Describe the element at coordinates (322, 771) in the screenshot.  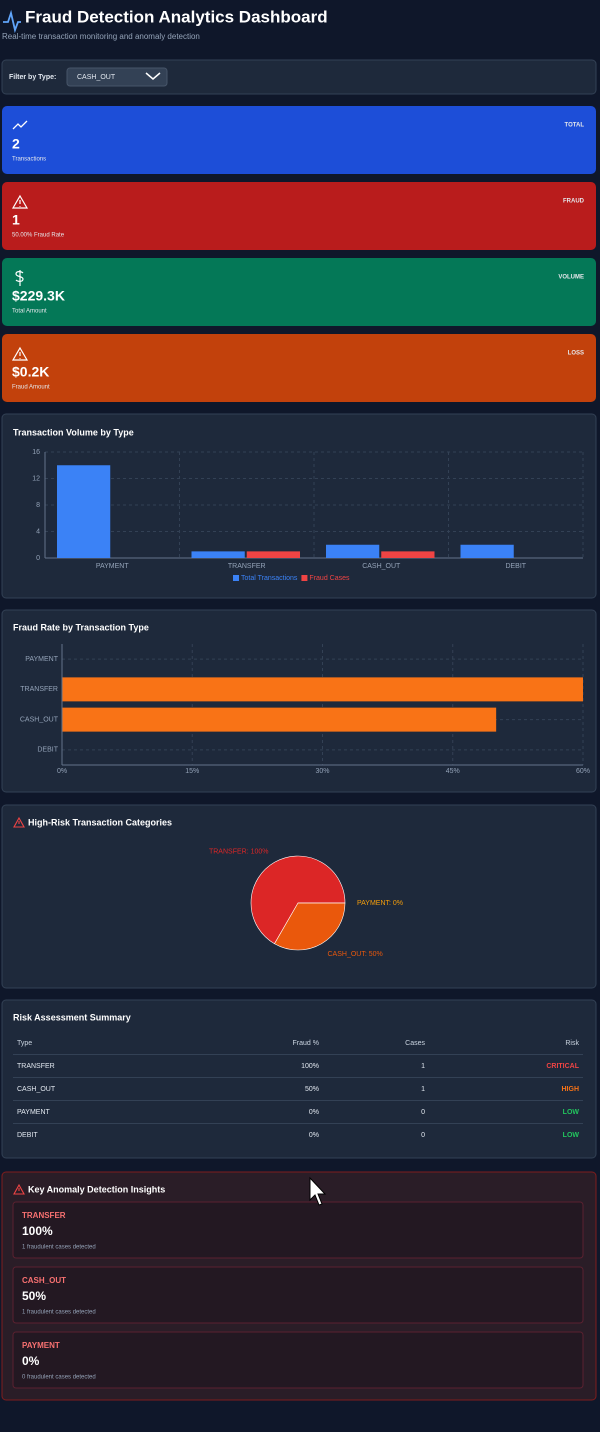
I see `x-tick-label: 30%` at that location.